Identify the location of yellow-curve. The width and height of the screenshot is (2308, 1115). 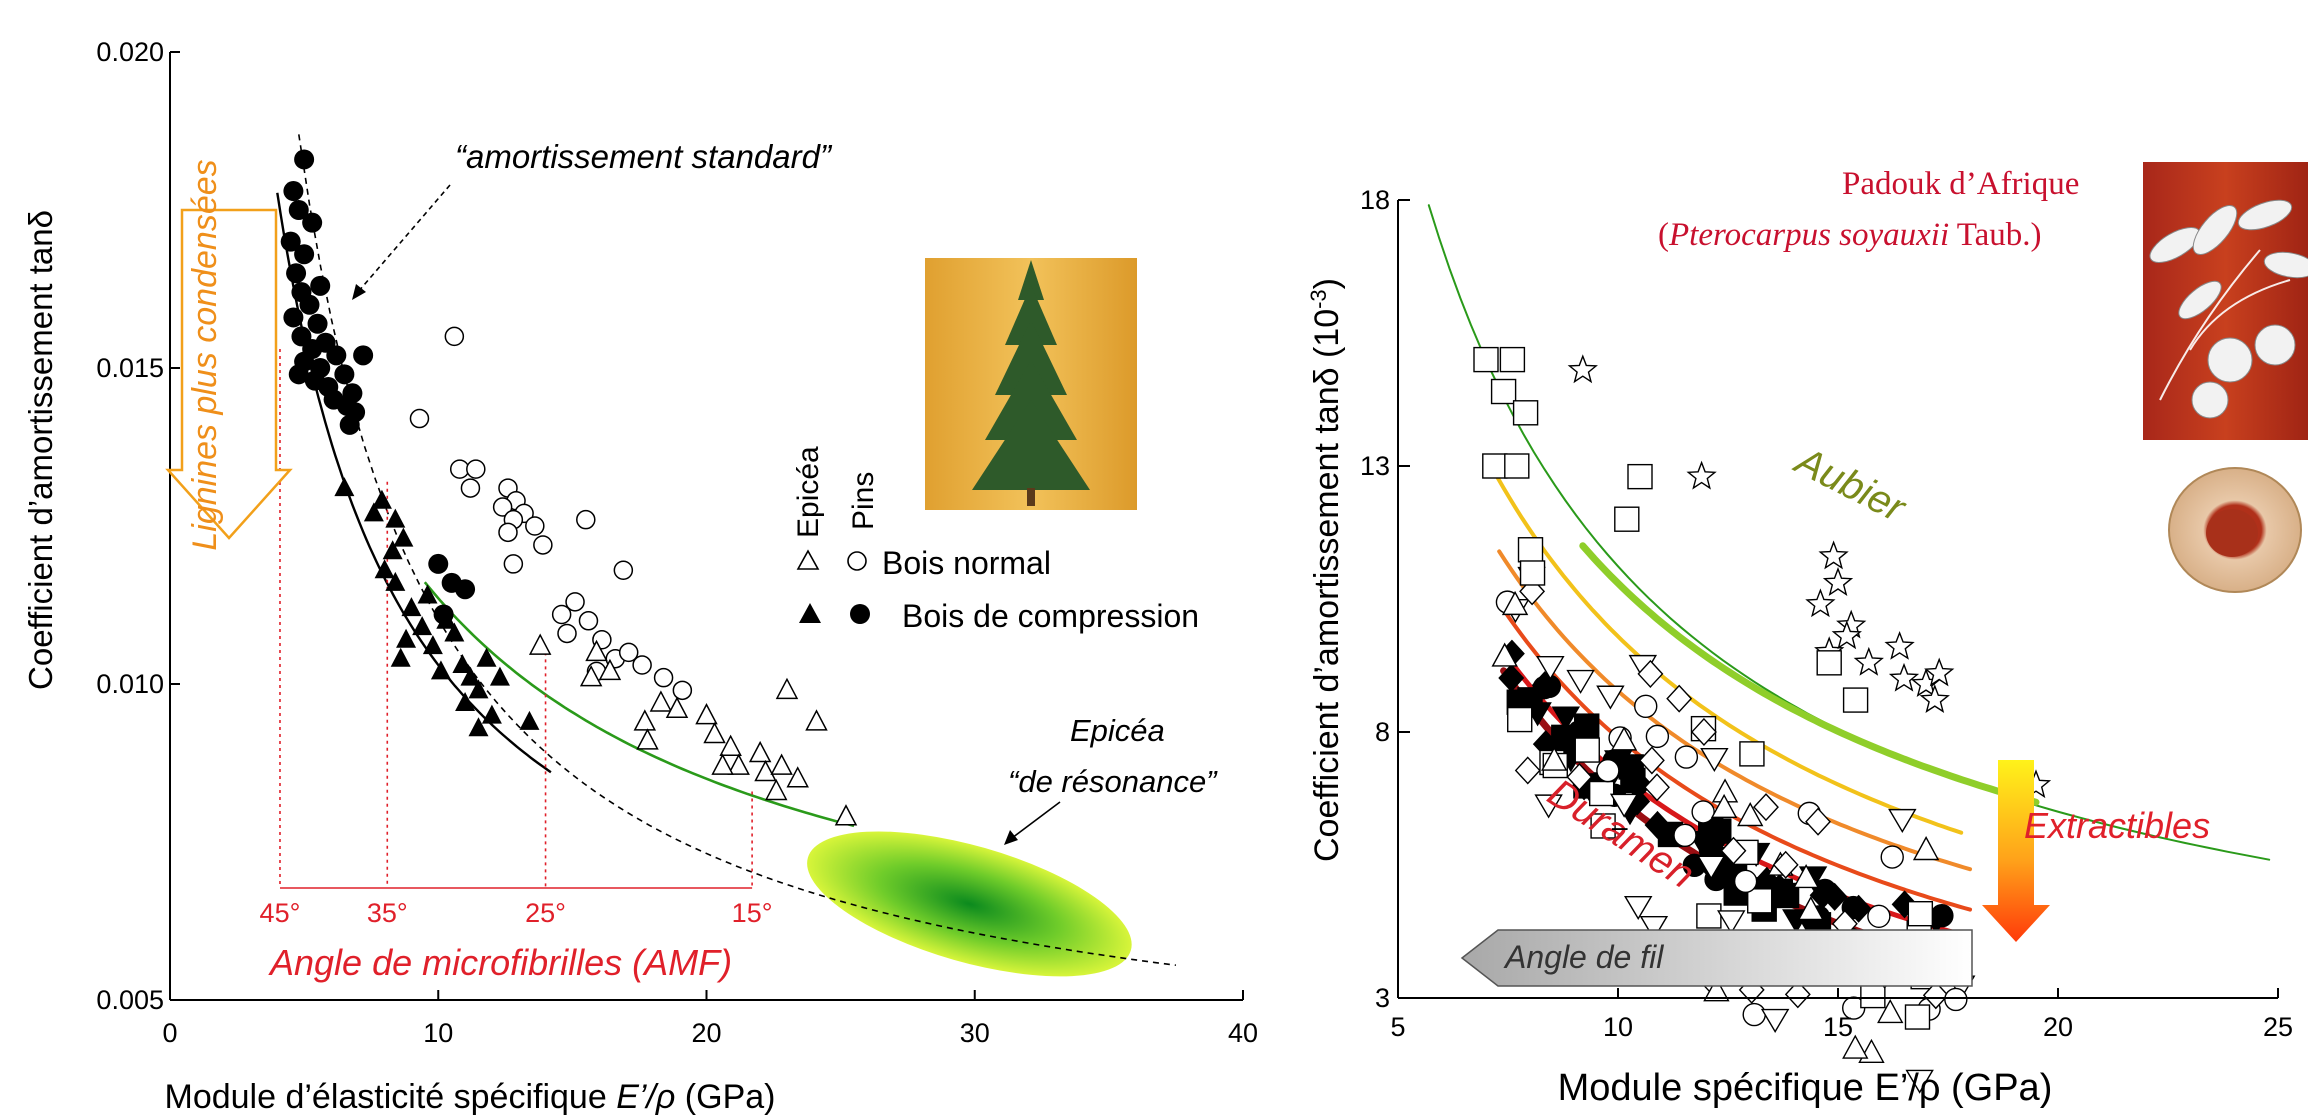
(1724, 644).